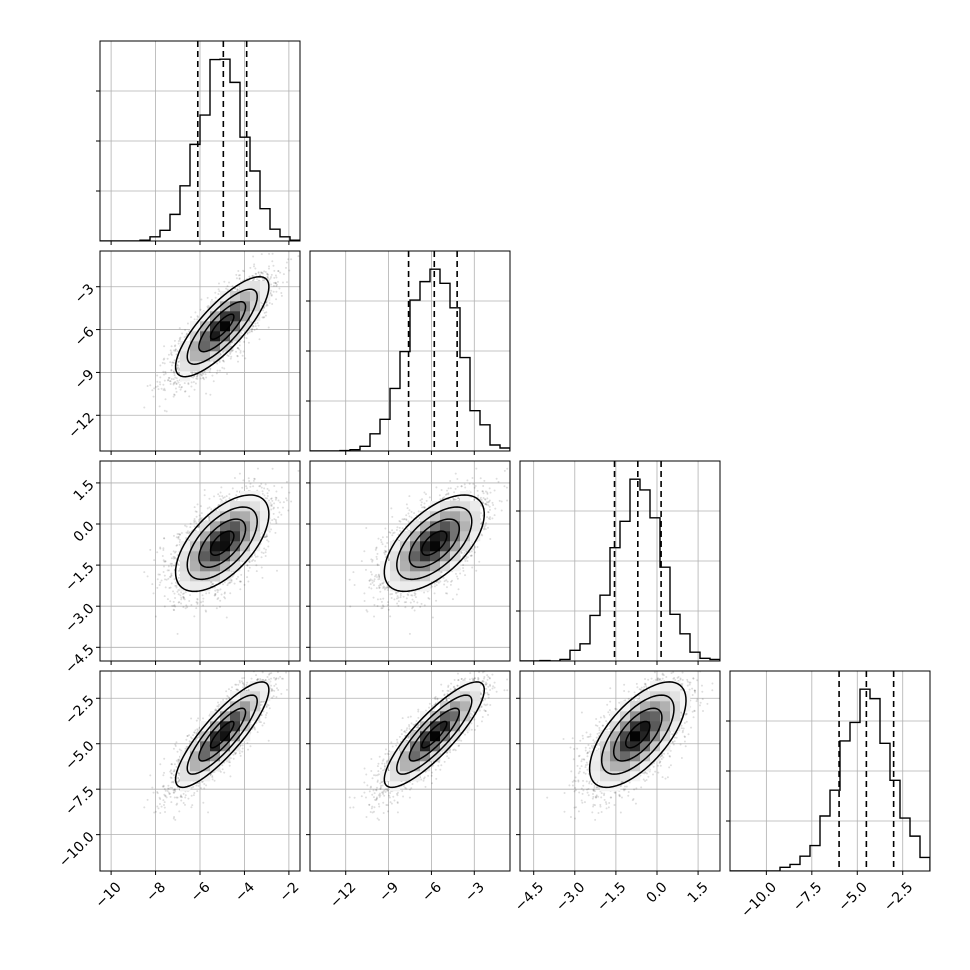 The width and height of the screenshot is (970, 970). What do you see at coordinates (85, 294) in the screenshot?
I see `y-tick-label: −3` at bounding box center [85, 294].